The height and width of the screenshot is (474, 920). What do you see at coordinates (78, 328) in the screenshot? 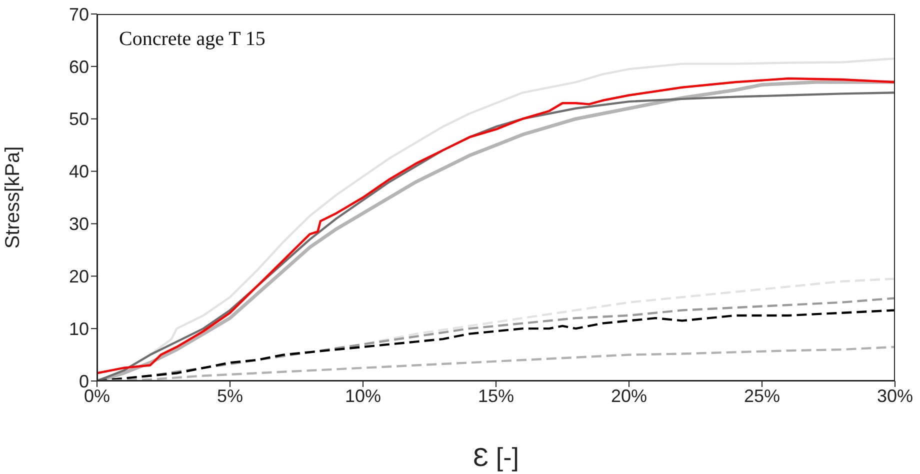
I see `y-tick-label: 10` at bounding box center [78, 328].